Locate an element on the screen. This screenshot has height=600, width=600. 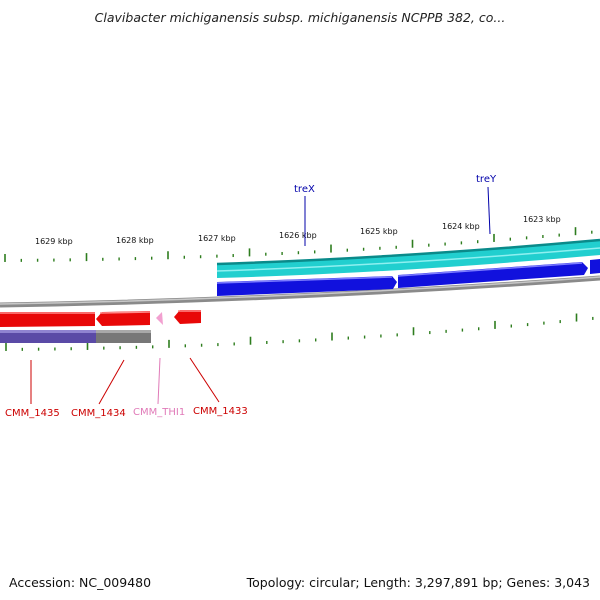
treY-leader is located at coordinates (489, 210).